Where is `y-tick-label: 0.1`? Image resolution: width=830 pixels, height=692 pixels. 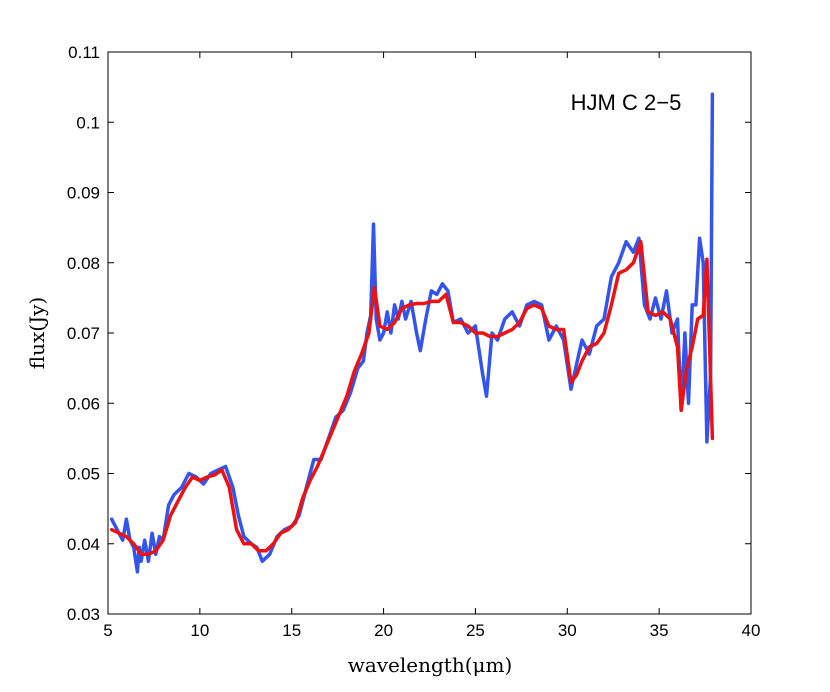 y-tick-label: 0.1 is located at coordinates (88, 122).